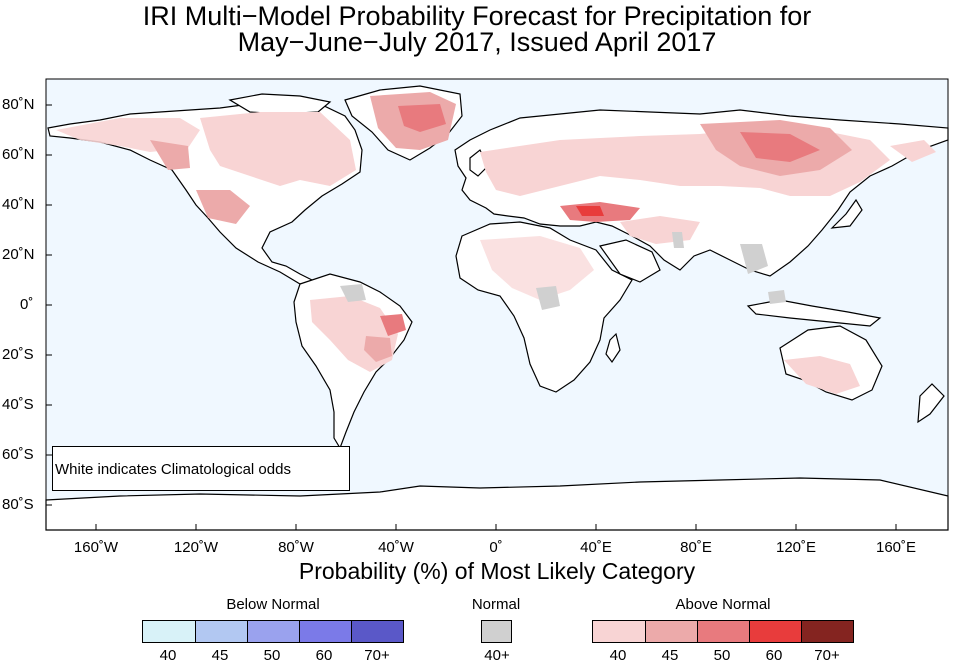 The height and width of the screenshot is (664, 954). I want to click on new-zealand, so click(931, 403).